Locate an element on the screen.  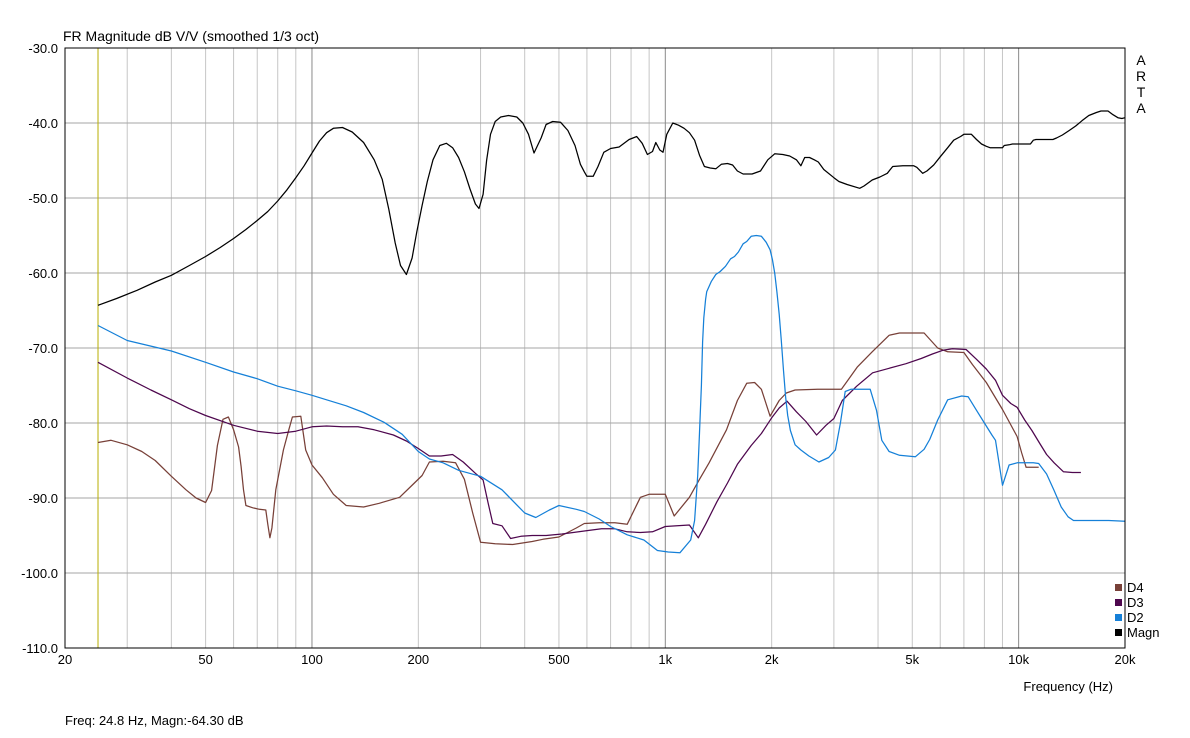
legend-item-d2: D2 is located at coordinates (1137, 617).